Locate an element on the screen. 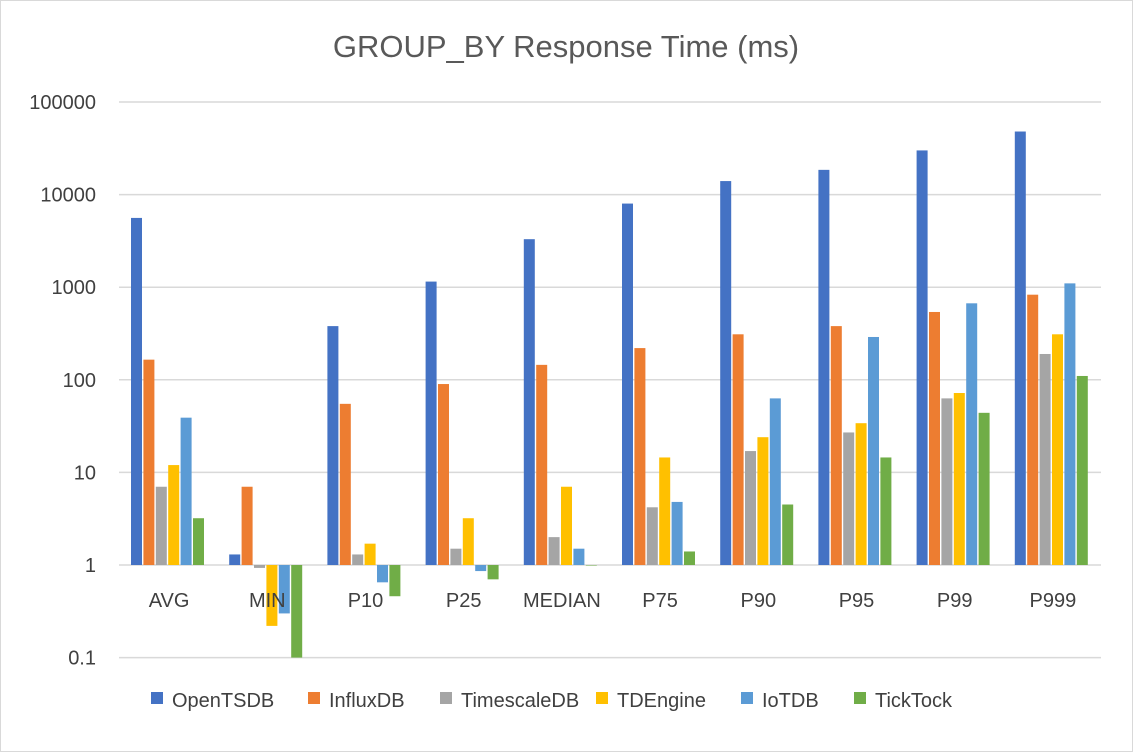 The image size is (1133, 756). y-tick-label: 1000 is located at coordinates (74, 288).